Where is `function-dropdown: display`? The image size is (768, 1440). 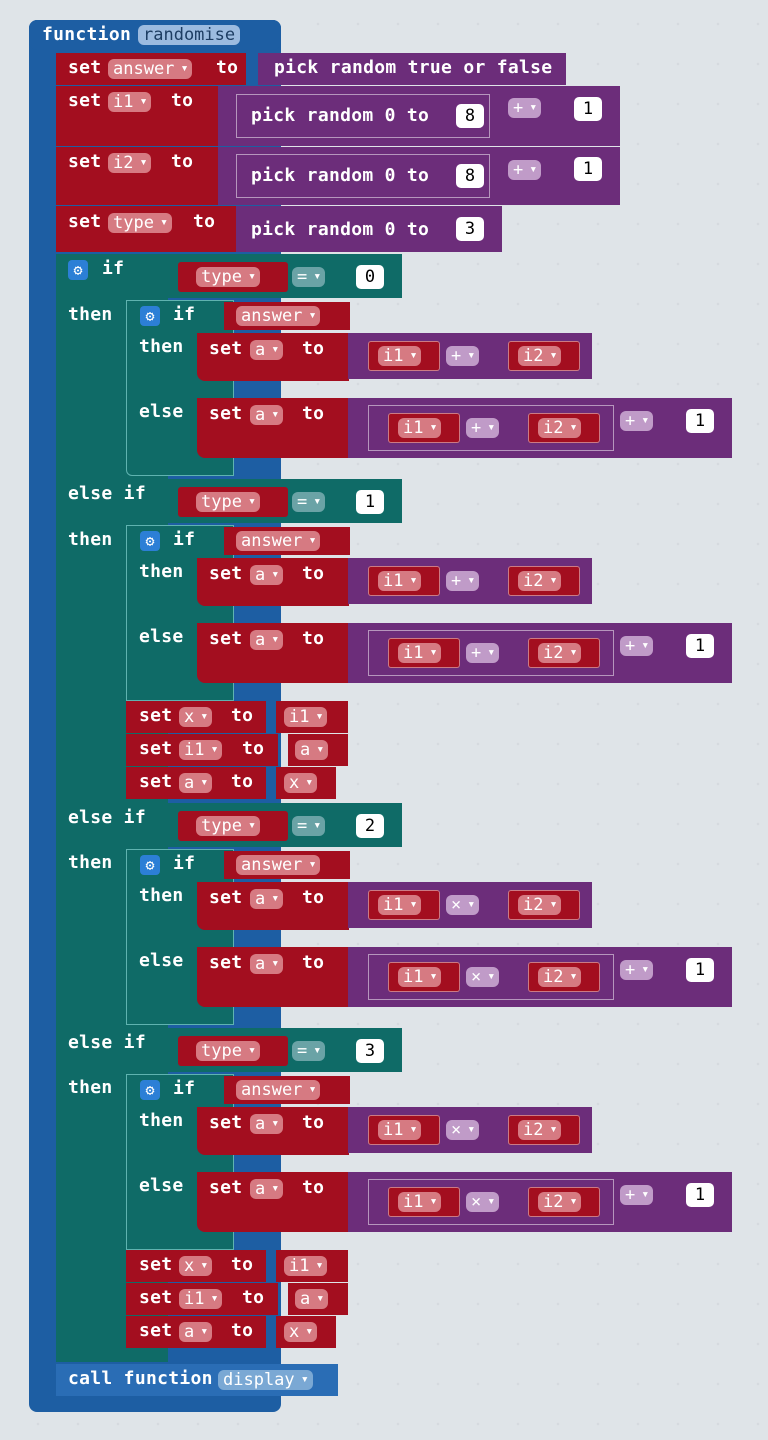 function-dropdown: display is located at coordinates (265, 1380).